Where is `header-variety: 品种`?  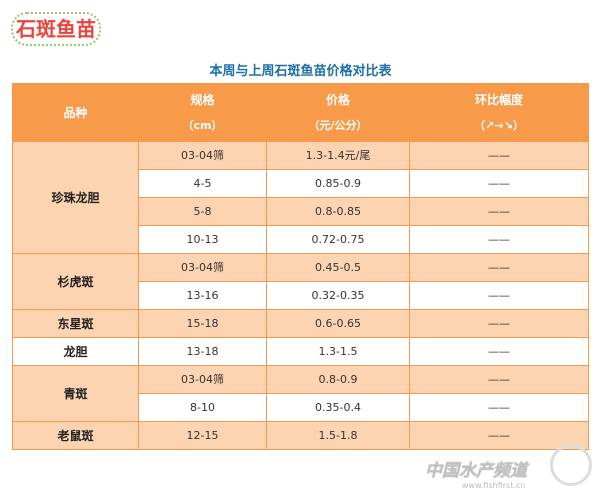 header-variety: 品种 is located at coordinates (75, 112).